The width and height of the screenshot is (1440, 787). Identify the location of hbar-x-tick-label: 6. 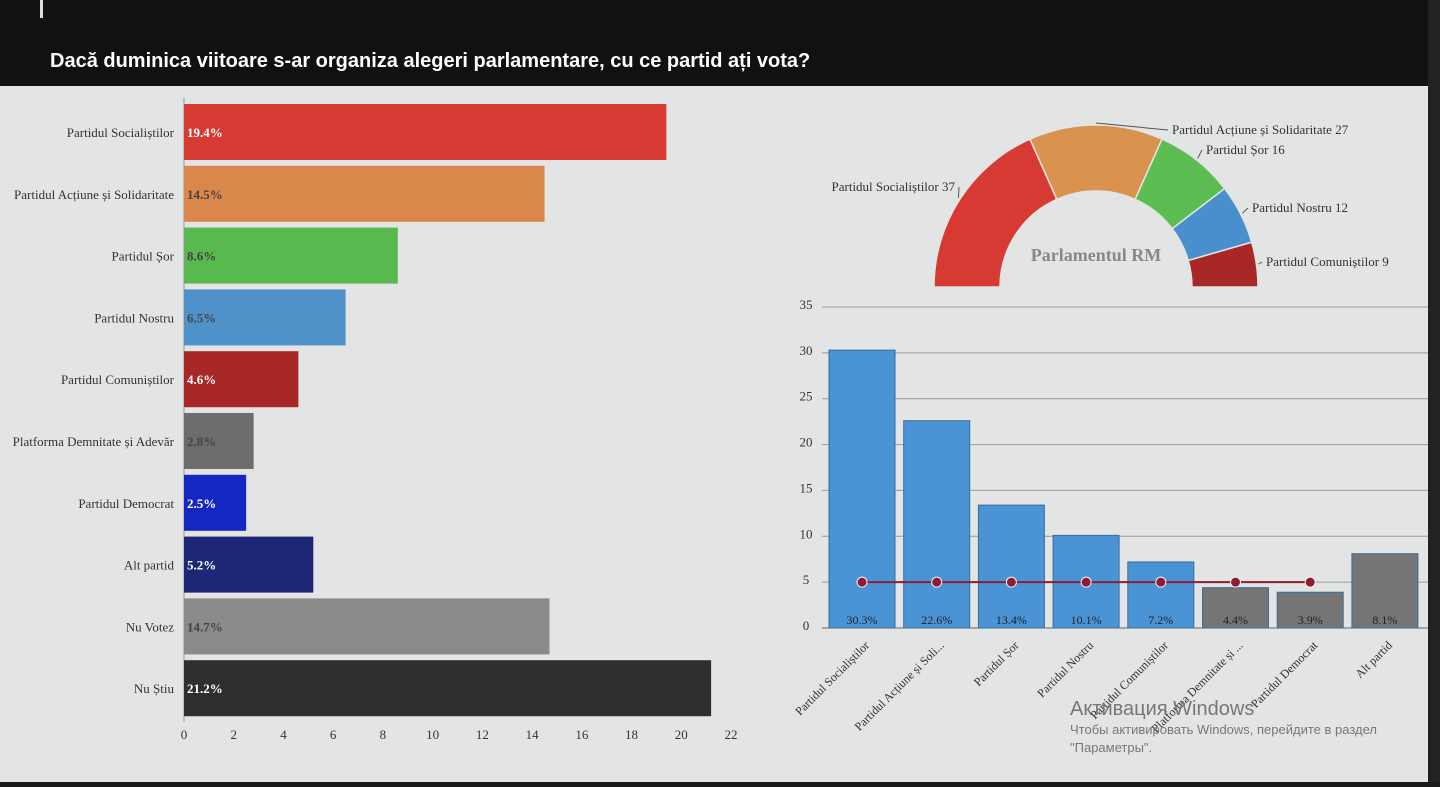
(333, 734).